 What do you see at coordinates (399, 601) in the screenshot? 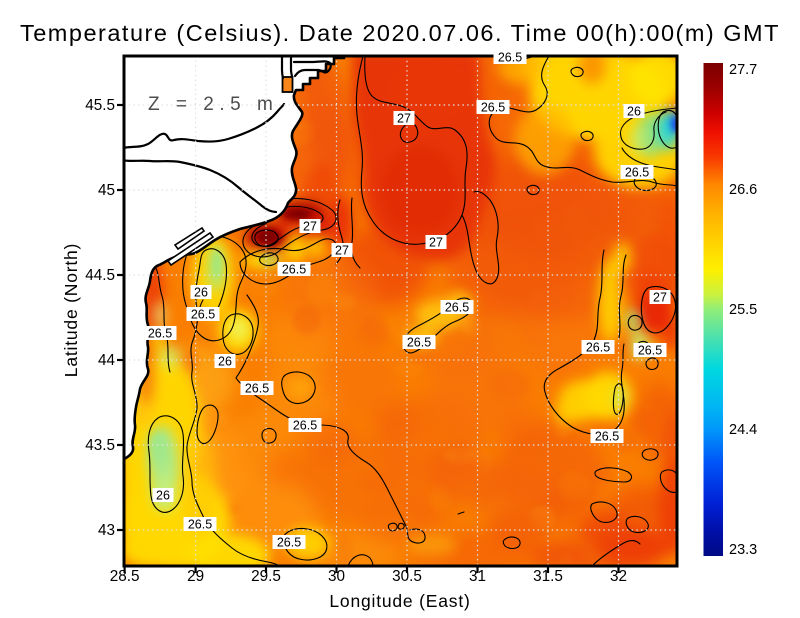
I see `svg-text: Longitude (East)` at bounding box center [399, 601].